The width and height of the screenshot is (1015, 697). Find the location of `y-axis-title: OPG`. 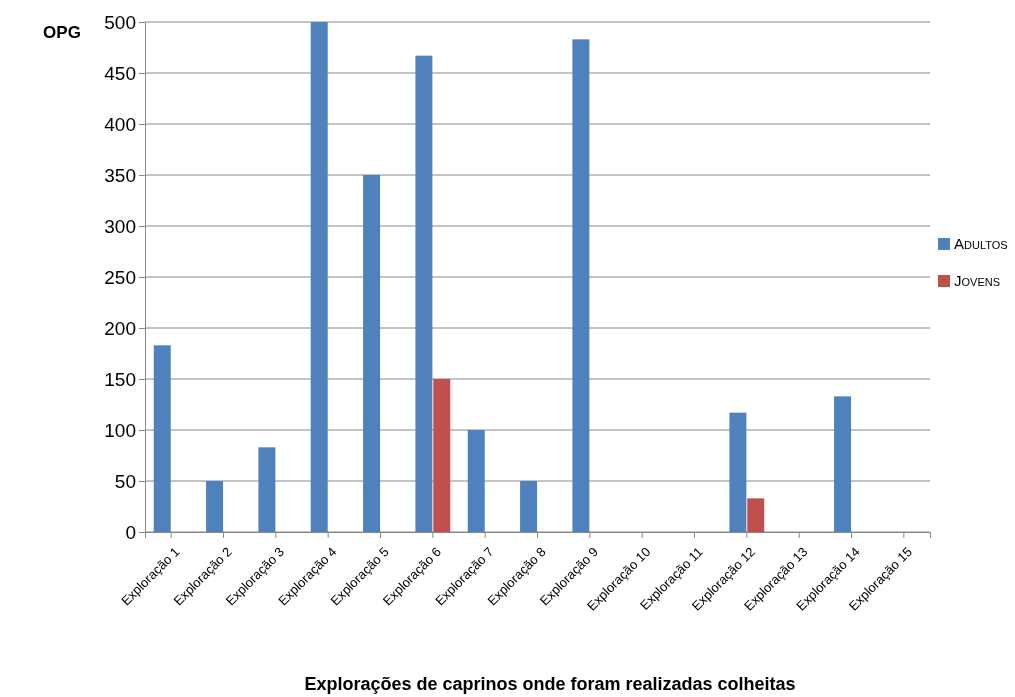

y-axis-title: OPG is located at coordinates (62, 32).